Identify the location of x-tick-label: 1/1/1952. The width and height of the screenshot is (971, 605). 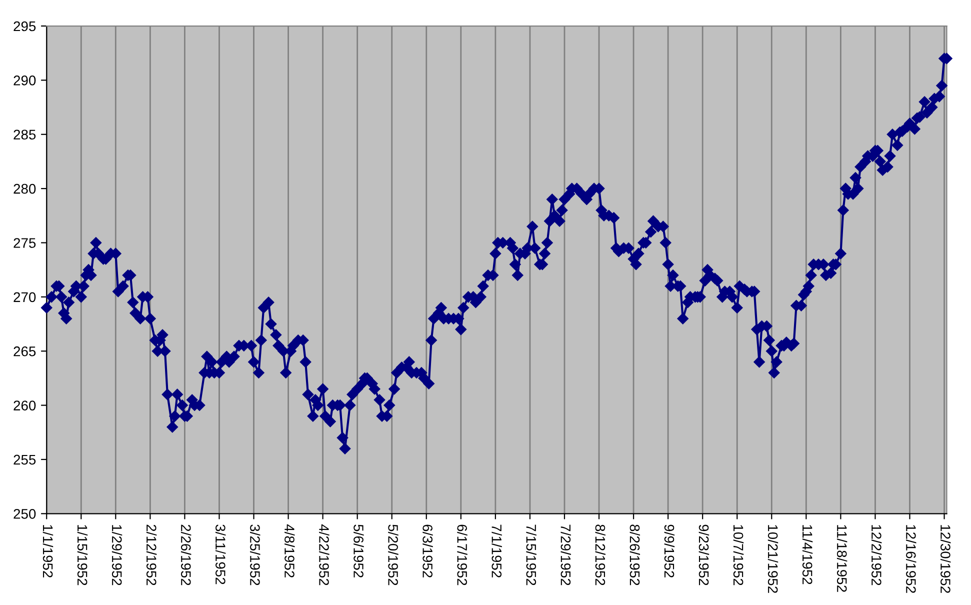
(48, 551).